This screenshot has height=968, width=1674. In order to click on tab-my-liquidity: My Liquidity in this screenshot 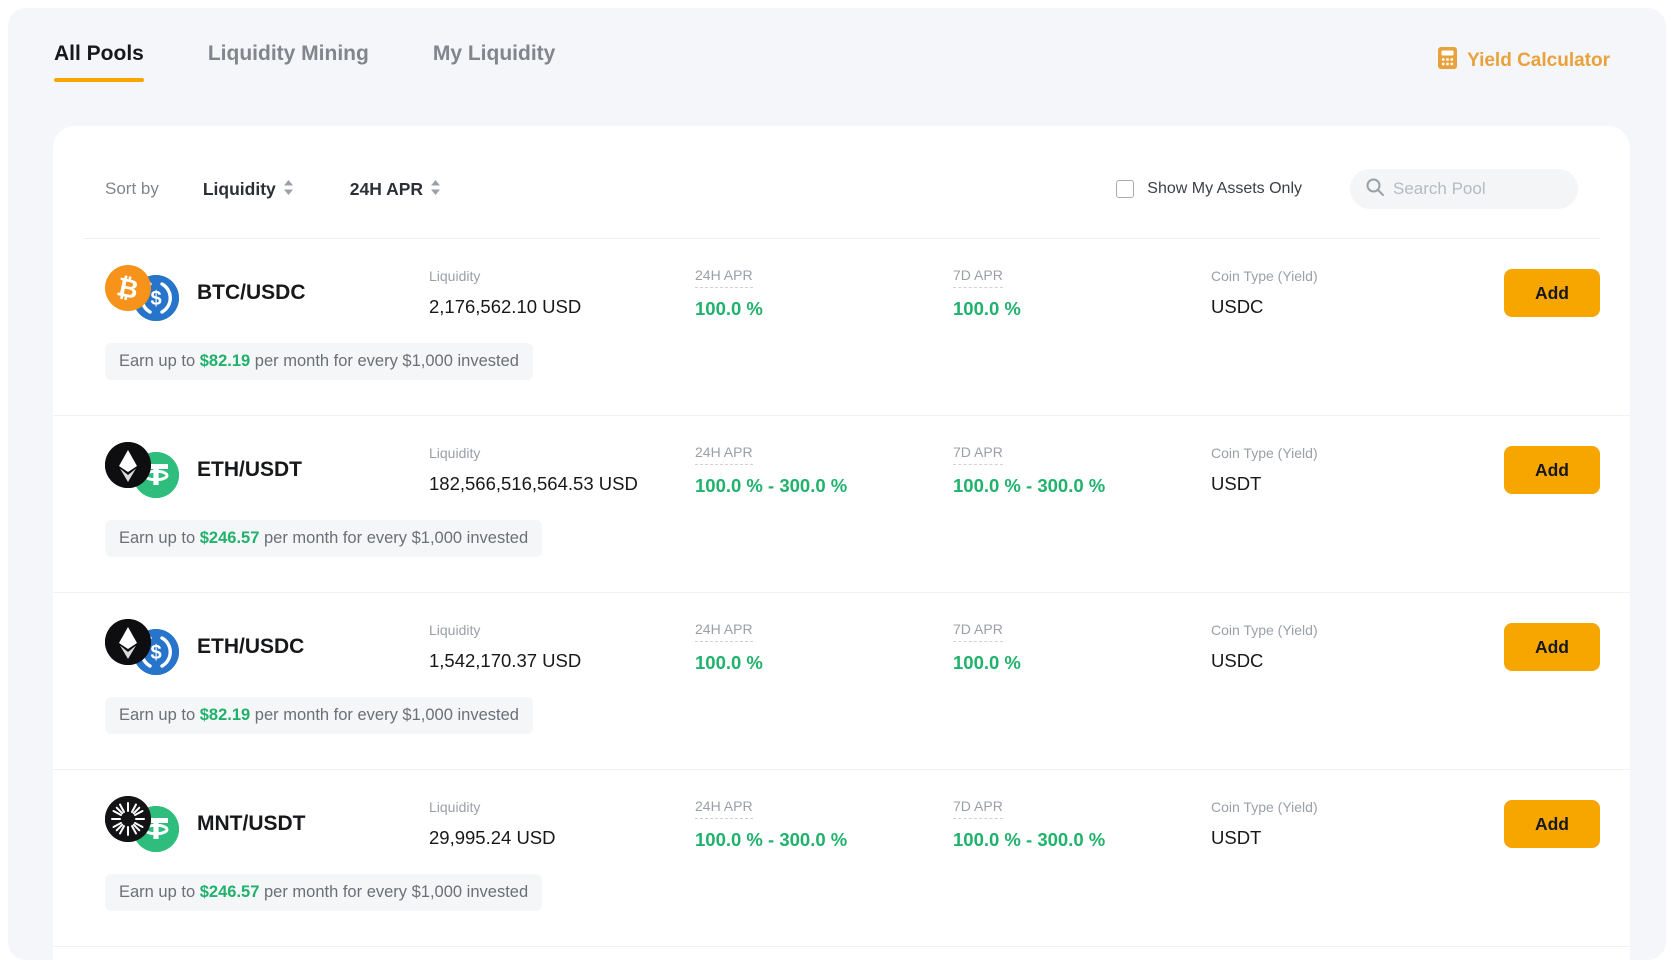, I will do `click(494, 53)`.